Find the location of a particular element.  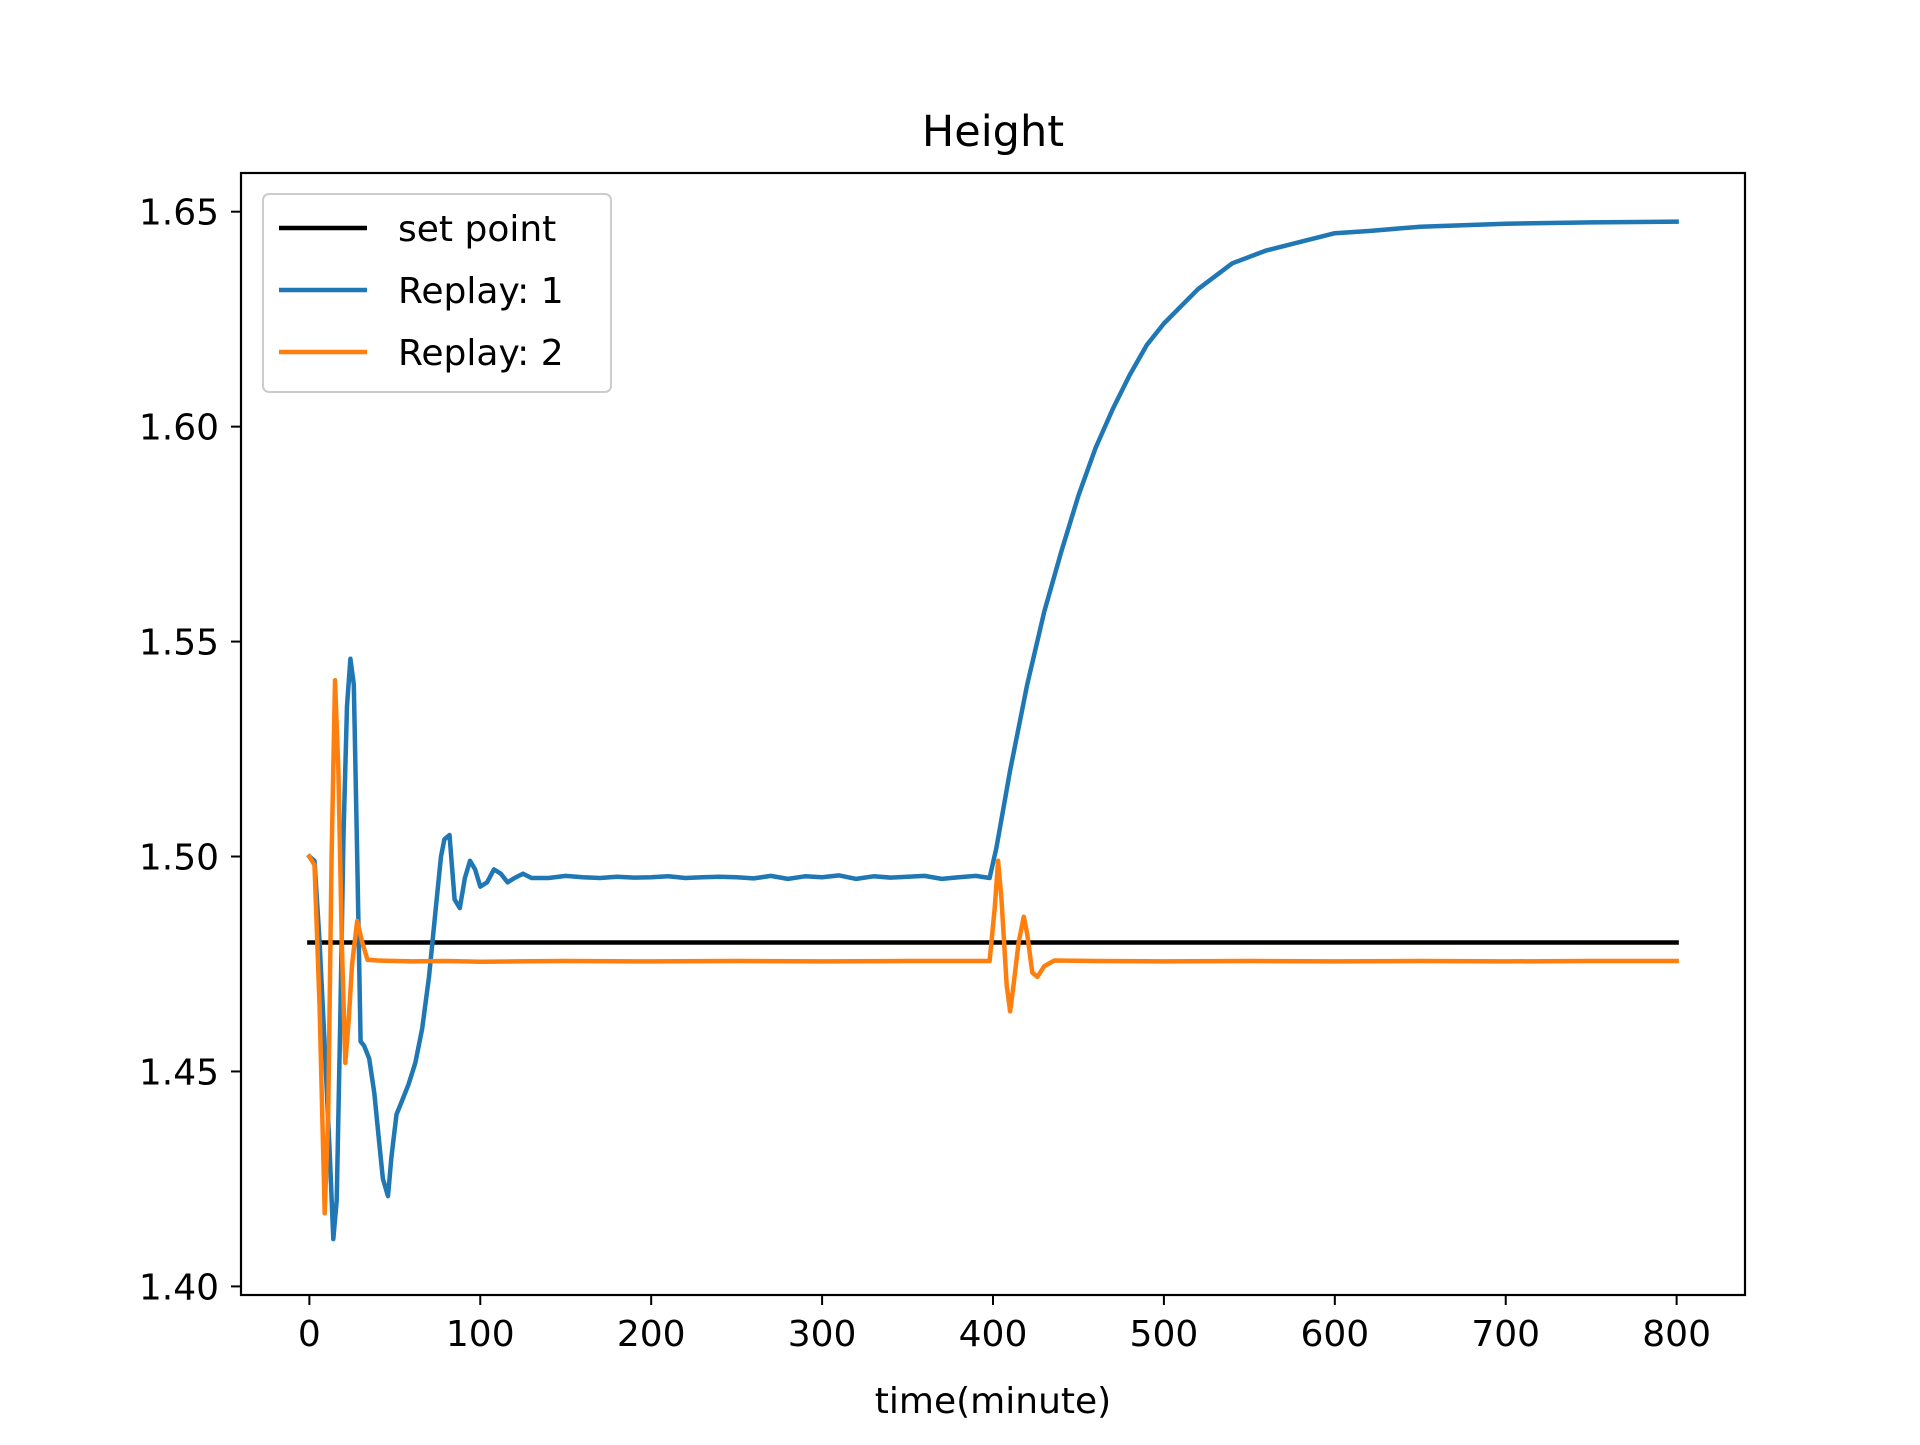

y-tick-label: 1.45 is located at coordinates (179, 1072).